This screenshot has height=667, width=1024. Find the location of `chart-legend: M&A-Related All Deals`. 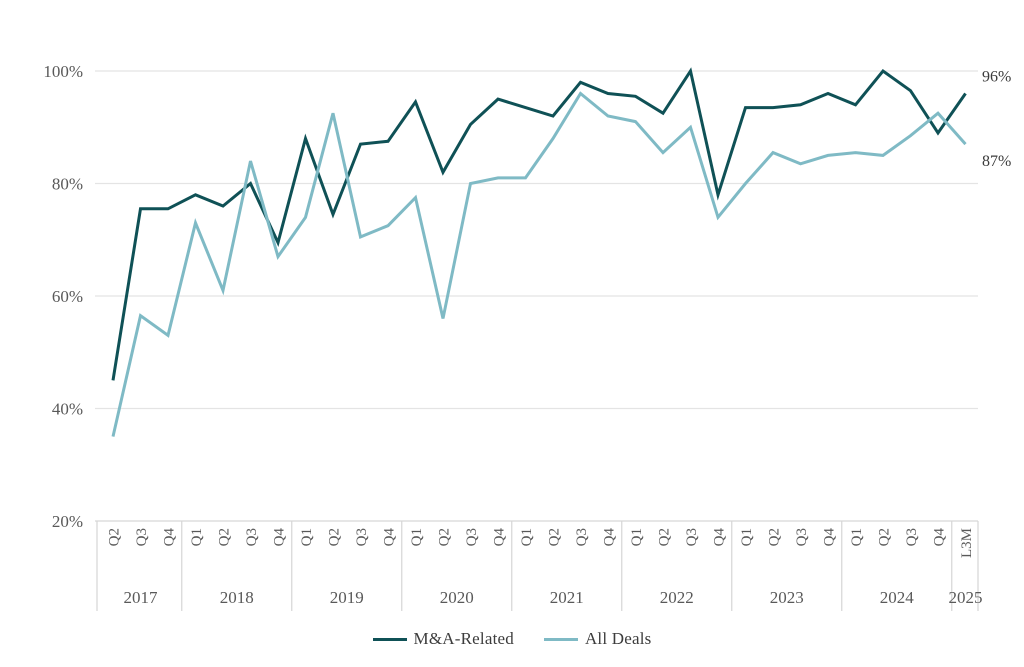

chart-legend: M&A-Related All Deals is located at coordinates (512, 639).